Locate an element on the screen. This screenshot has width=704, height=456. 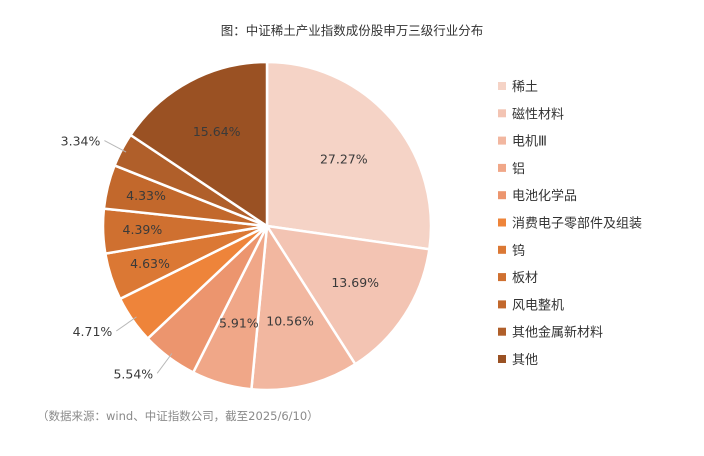
slice-value-label: 10.56% is located at coordinates (290, 321).